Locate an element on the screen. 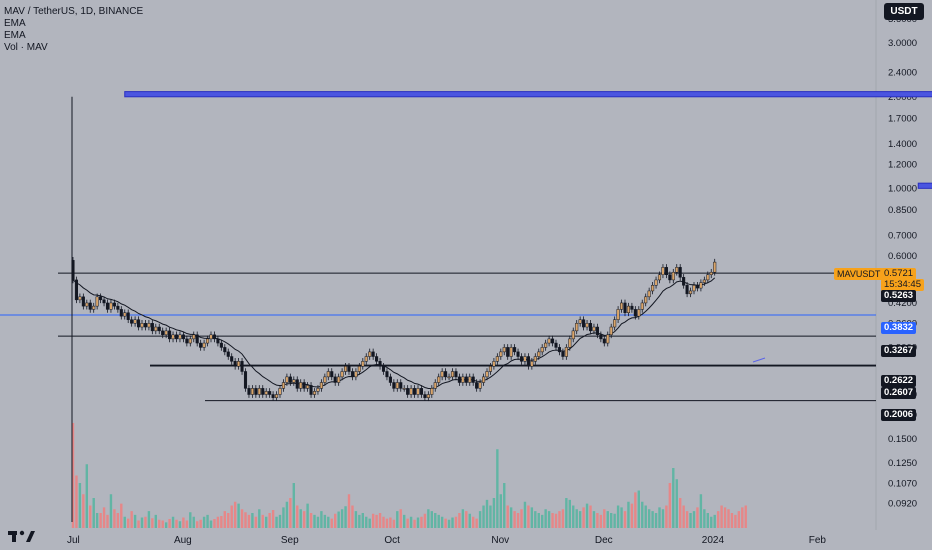 The height and width of the screenshot is (550, 932). indicator-ema-1: EMA is located at coordinates (15, 23).